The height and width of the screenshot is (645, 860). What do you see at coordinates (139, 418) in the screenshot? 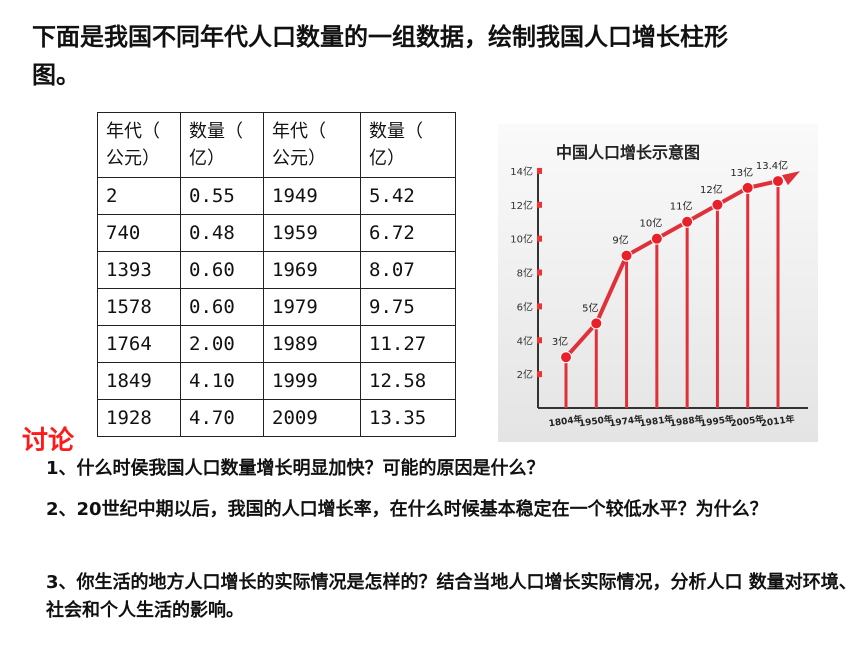
I see `table-cell: 1928` at bounding box center [139, 418].